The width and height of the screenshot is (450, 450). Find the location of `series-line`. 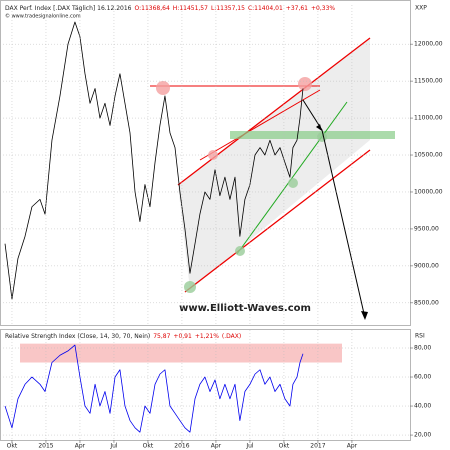

series-line is located at coordinates (154, 388).